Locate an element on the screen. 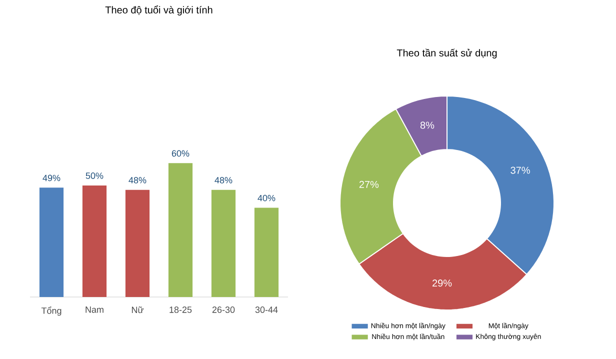 The image size is (616, 359). x-tick-label: Tổng is located at coordinates (51, 311).